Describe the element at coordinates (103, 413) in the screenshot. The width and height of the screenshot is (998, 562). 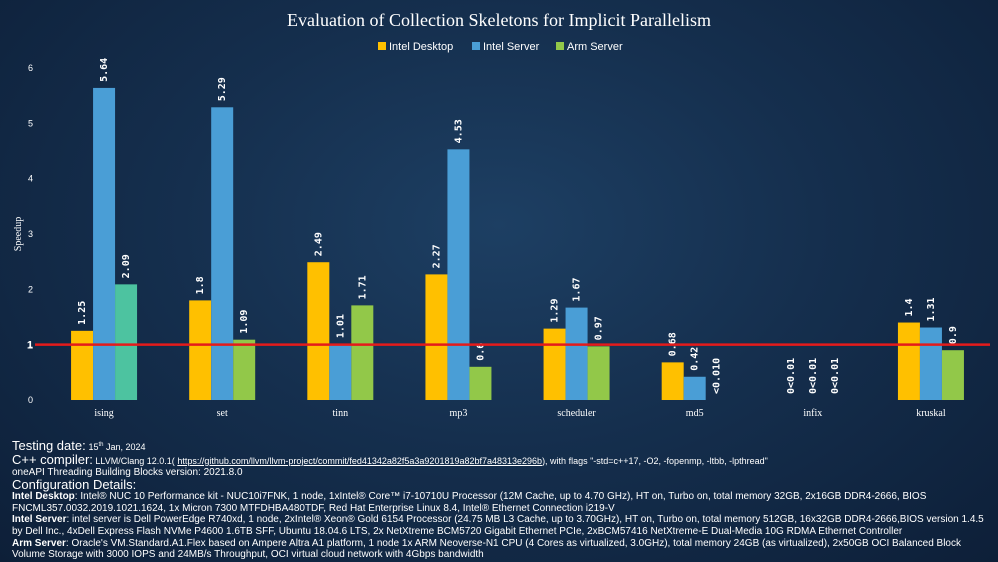
I see `x-tick-ising: ising` at that location.